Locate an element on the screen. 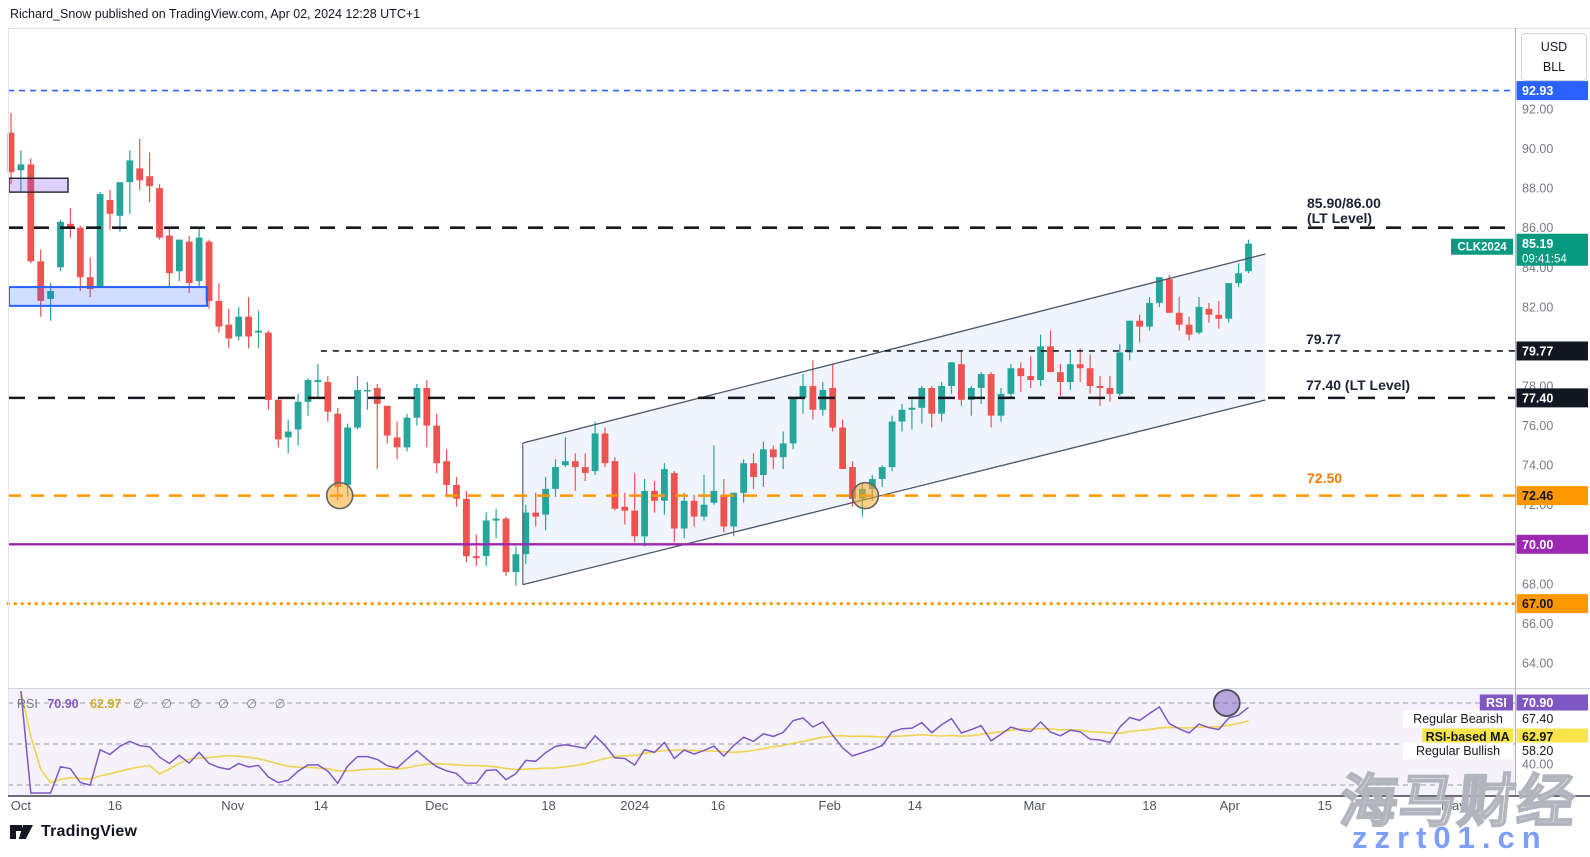 This screenshot has width=1590, height=857. rsi-row-label: Regular Bearish is located at coordinates (1458, 719).